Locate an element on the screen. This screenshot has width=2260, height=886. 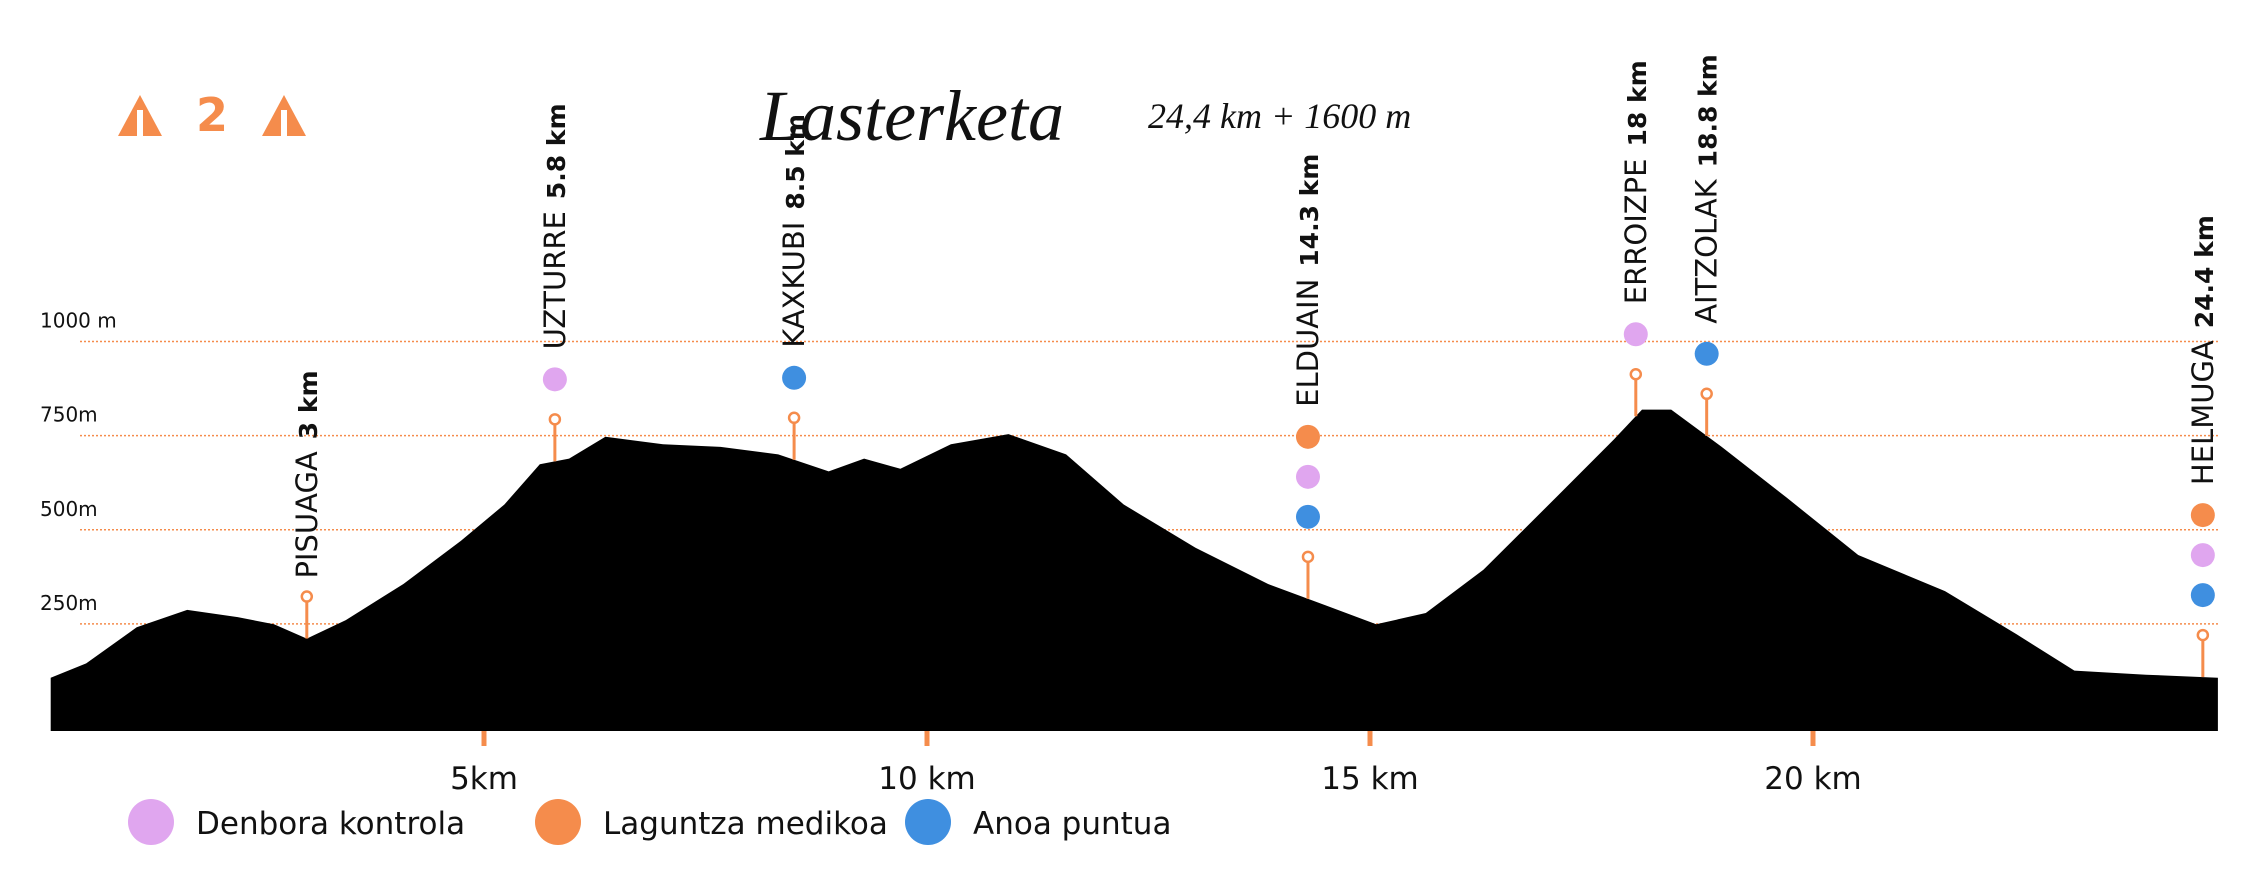
checkpoint-km: 3 km is located at coordinates (308, 404).